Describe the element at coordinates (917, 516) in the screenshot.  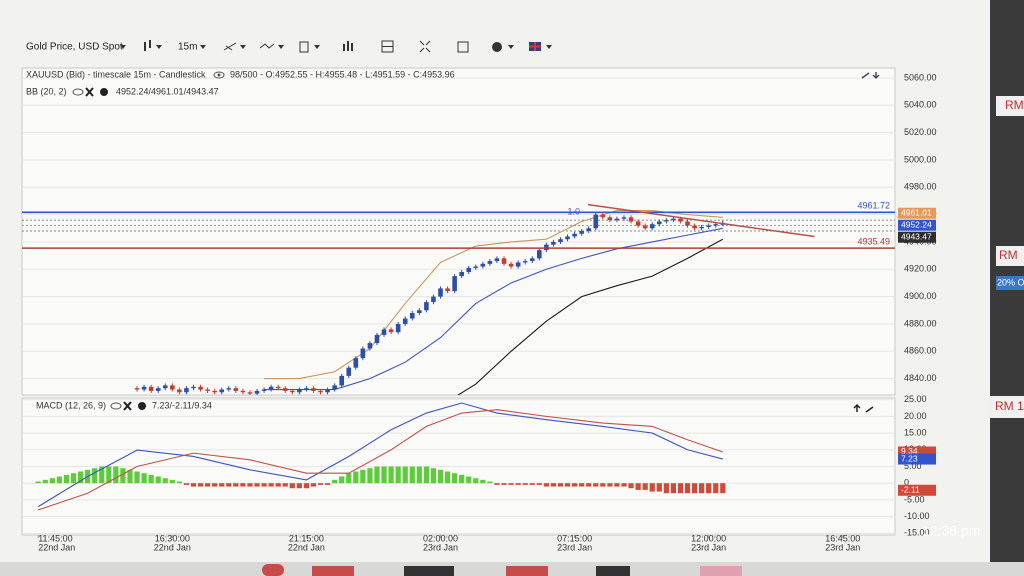
I see `y-tick-label: -10.00` at that location.